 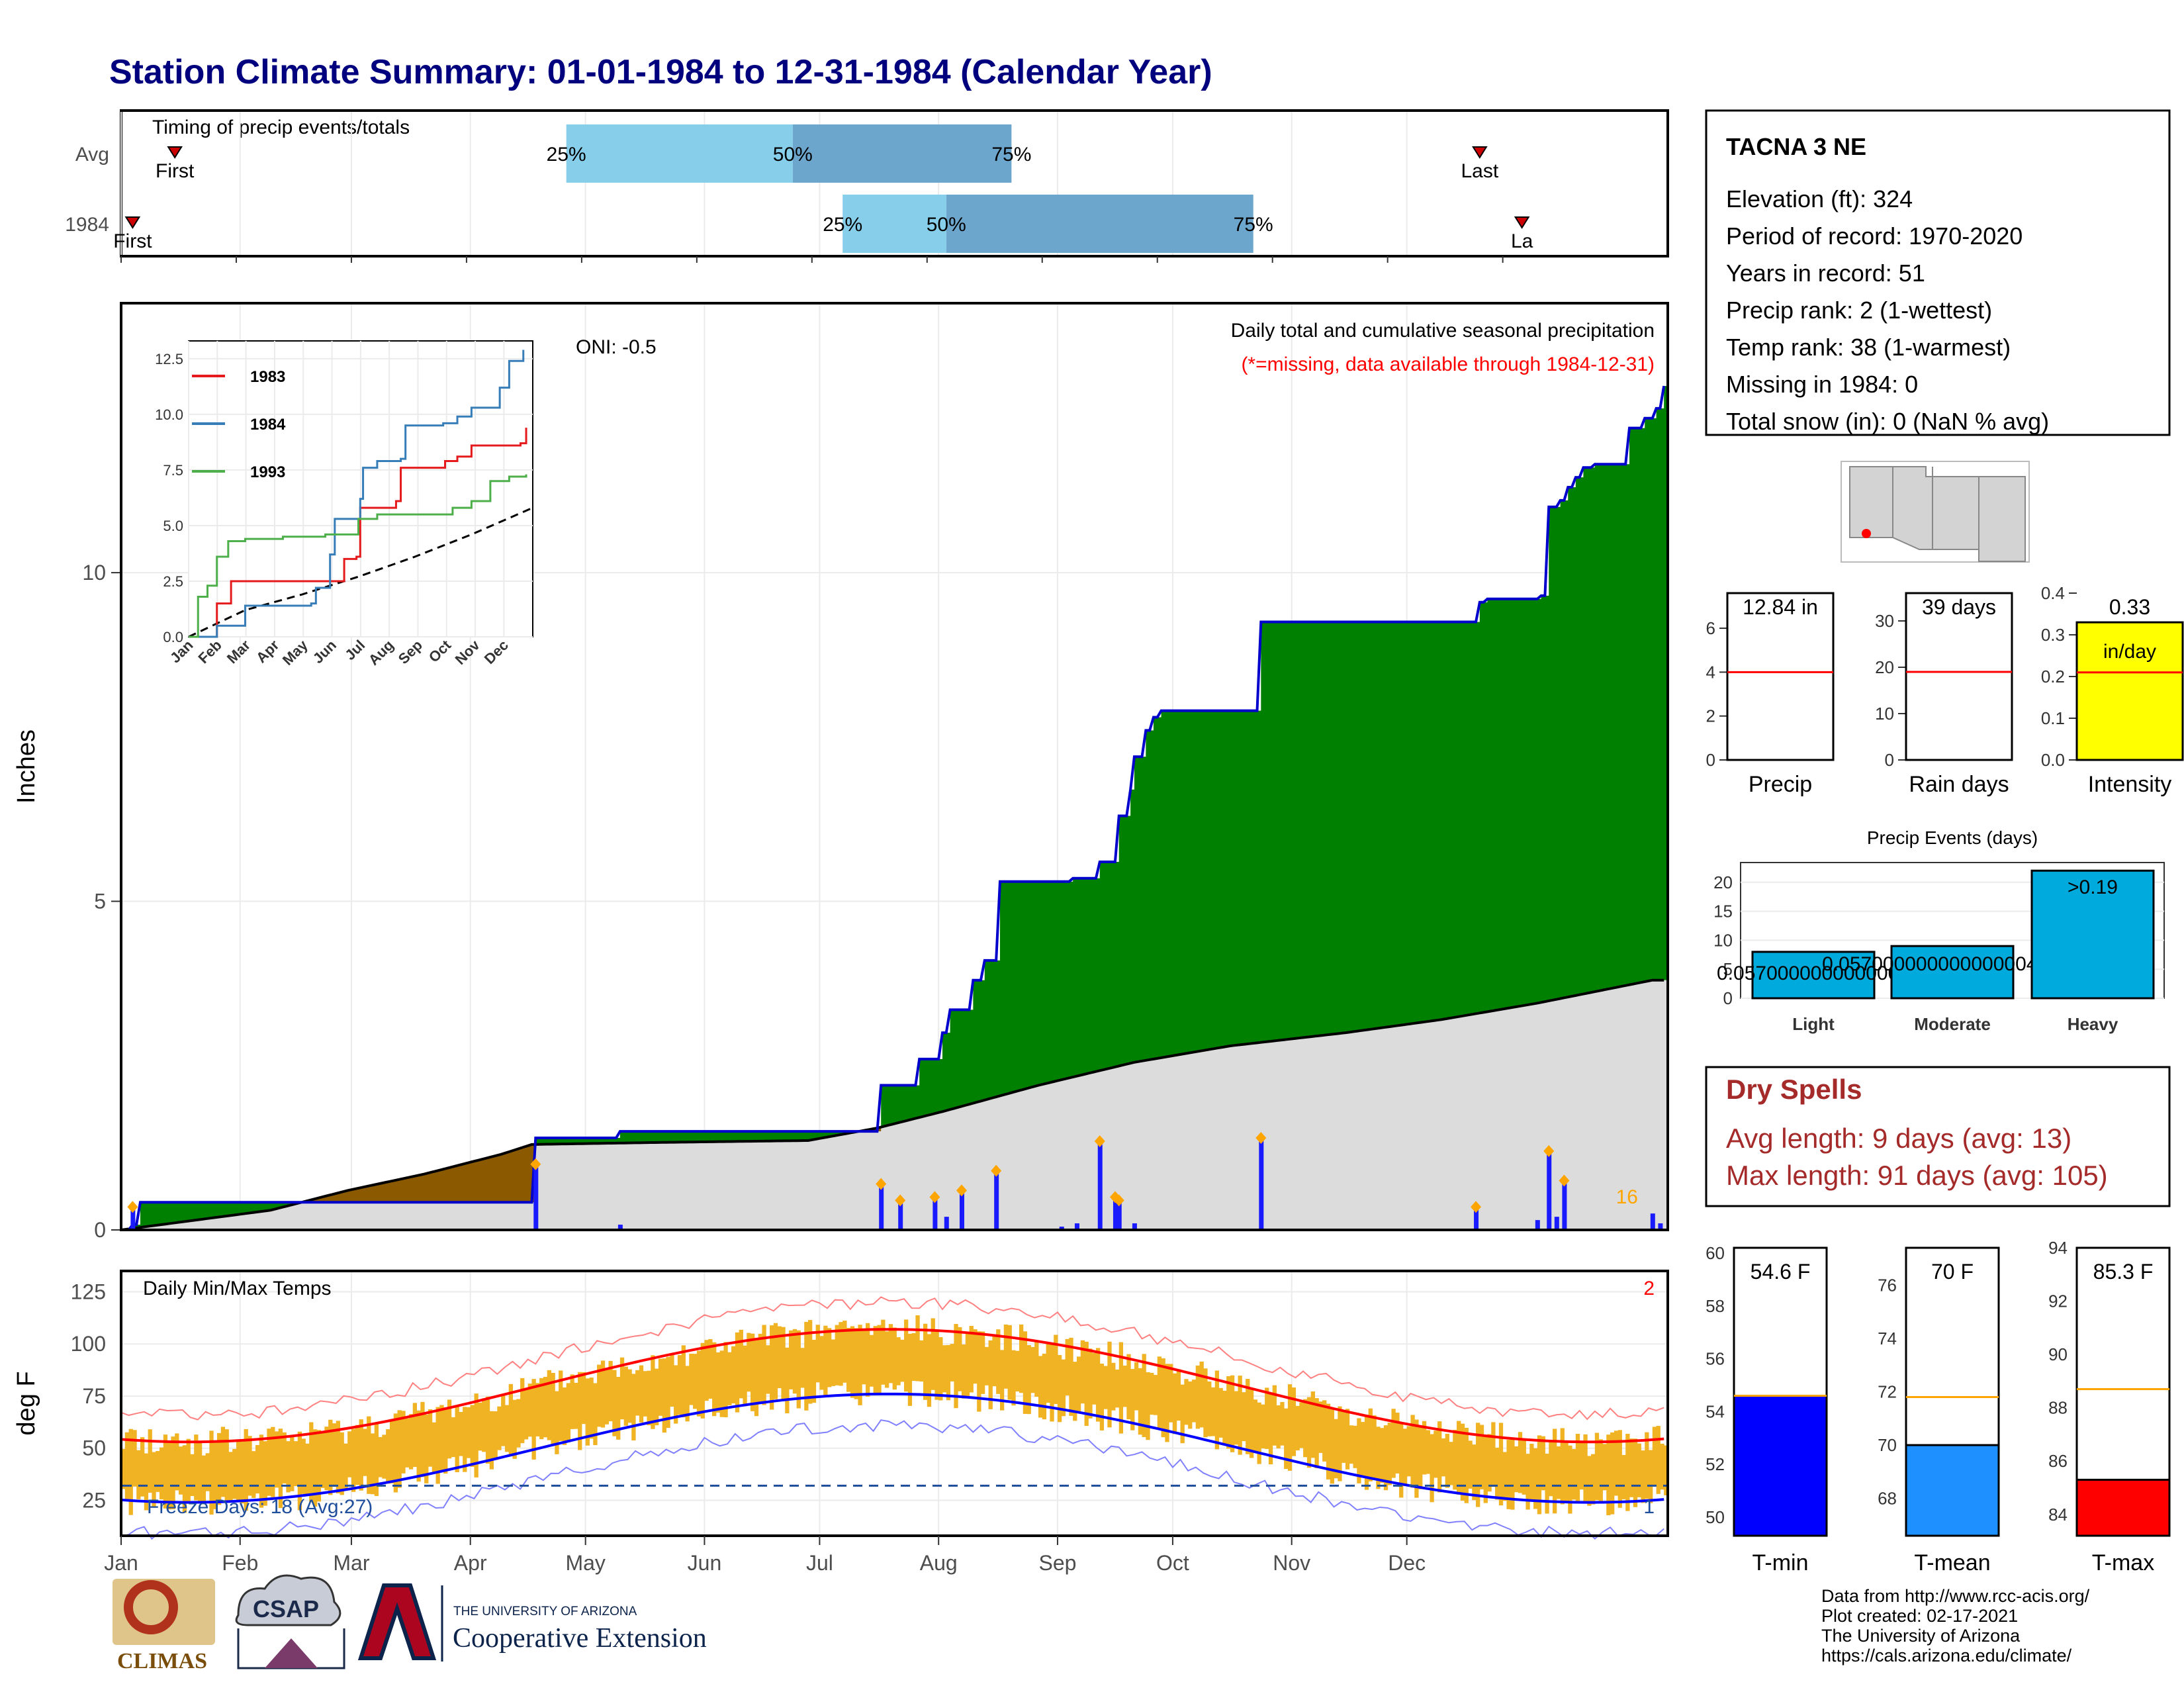 What do you see at coordinates (2058, 1461) in the screenshot?
I see `temp-bar-y-tick: 86` at bounding box center [2058, 1461].